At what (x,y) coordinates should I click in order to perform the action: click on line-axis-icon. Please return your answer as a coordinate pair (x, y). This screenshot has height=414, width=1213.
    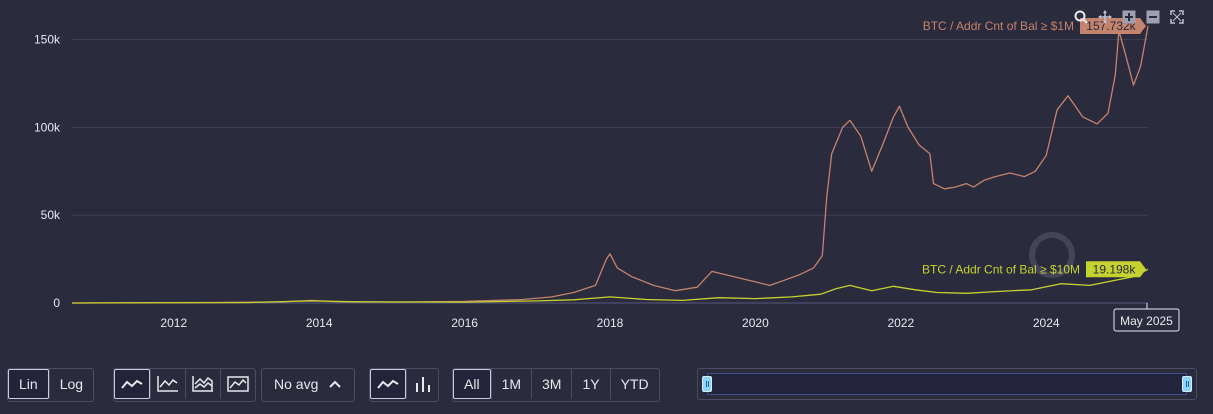
    Looking at the image, I should click on (167, 384).